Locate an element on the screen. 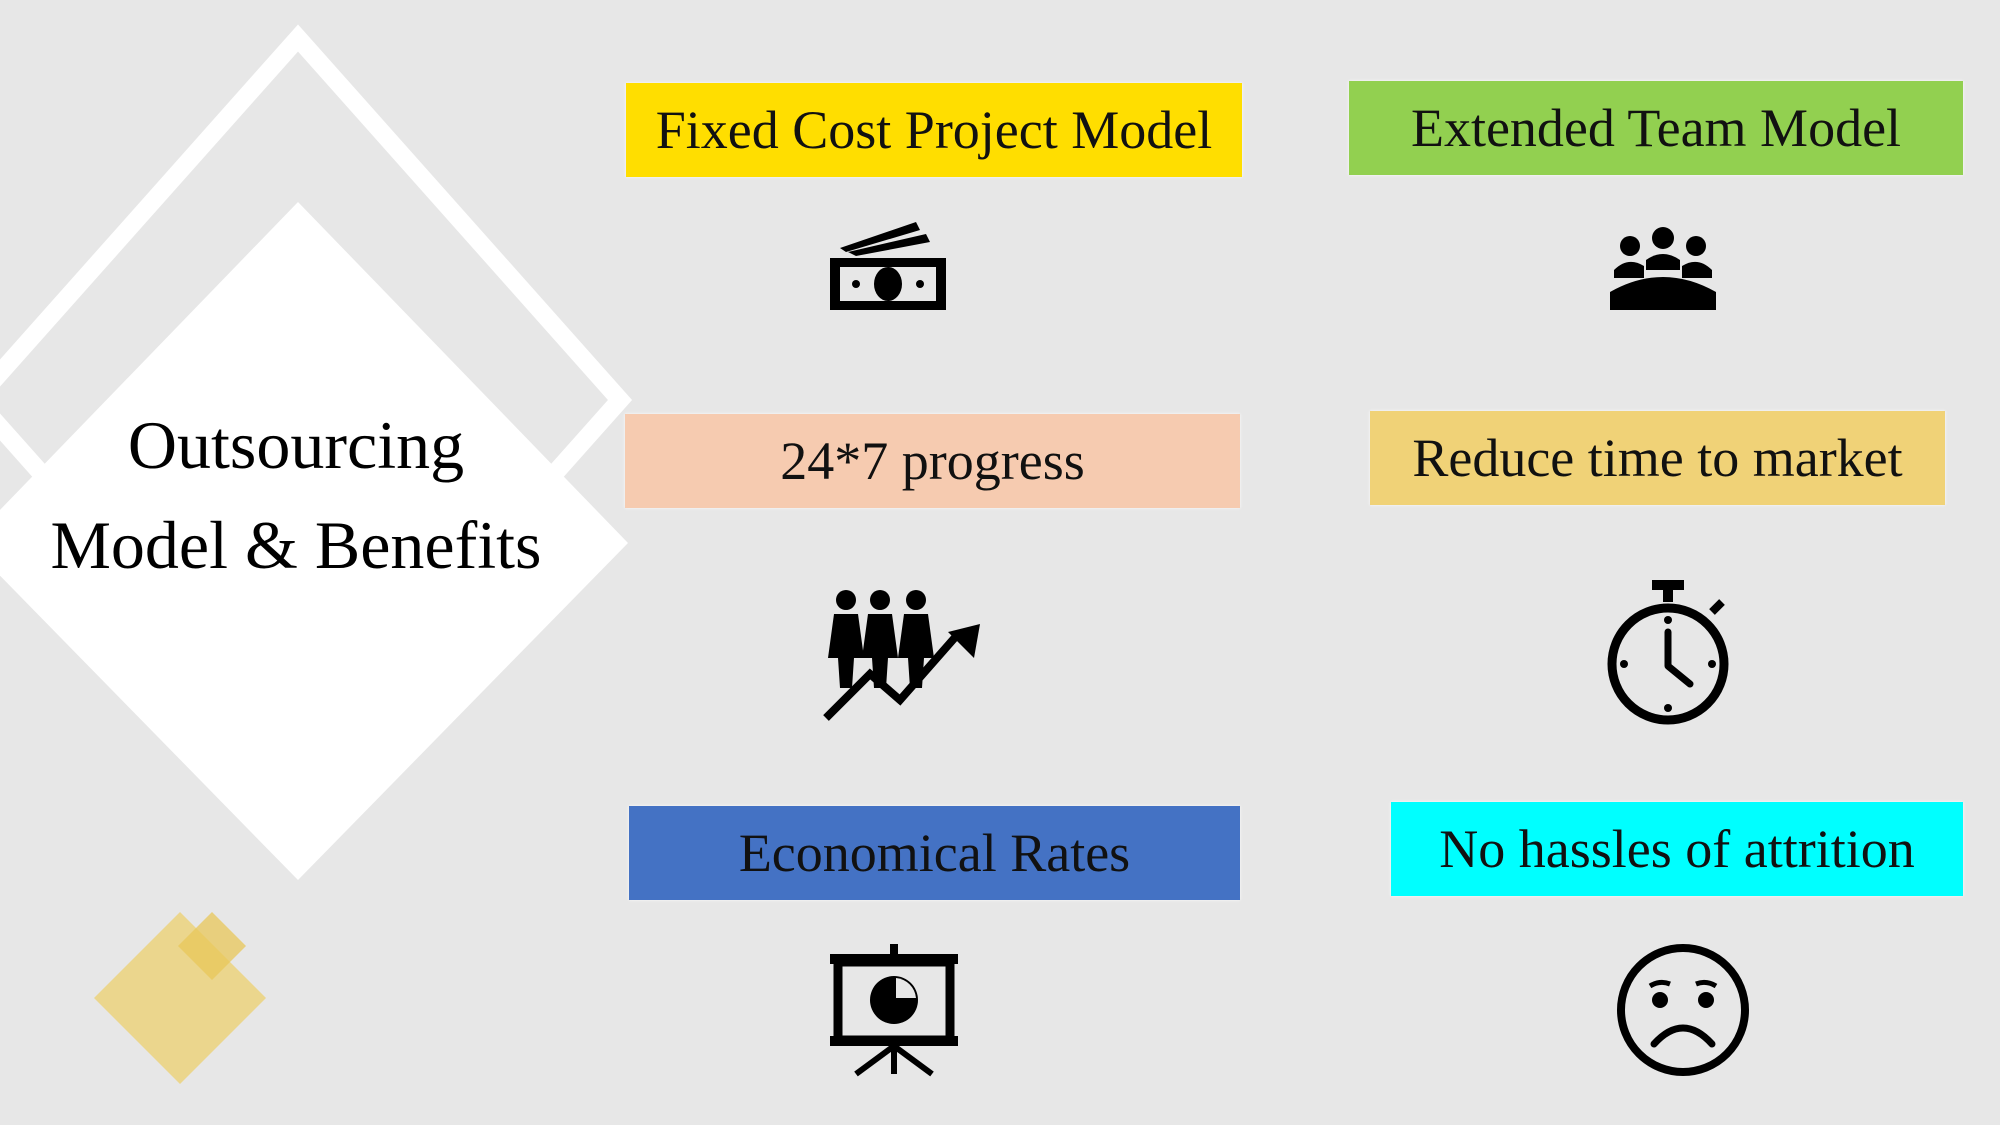 This screenshot has height=1125, width=2000. label-extended-team: Extended Team Model is located at coordinates (1656, 128).